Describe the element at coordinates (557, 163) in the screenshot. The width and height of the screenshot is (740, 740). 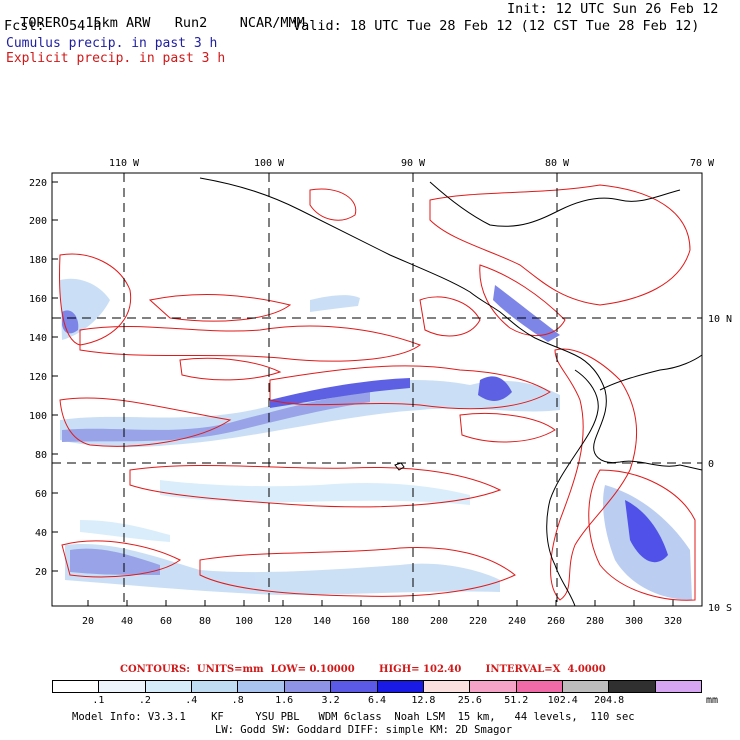
I see `lon-label: 80 W` at that location.